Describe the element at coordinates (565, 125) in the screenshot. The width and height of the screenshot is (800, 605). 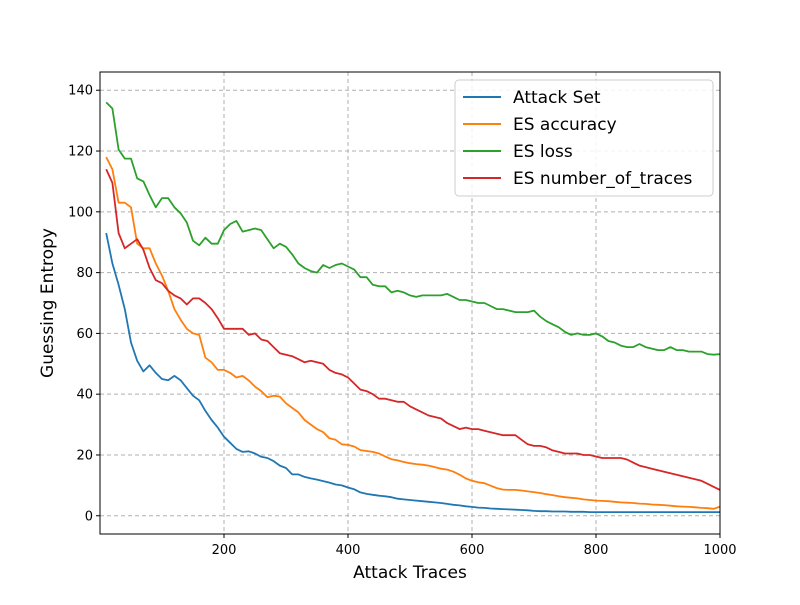
I see `legend-label-es-accuracy: ES accuracy` at that location.